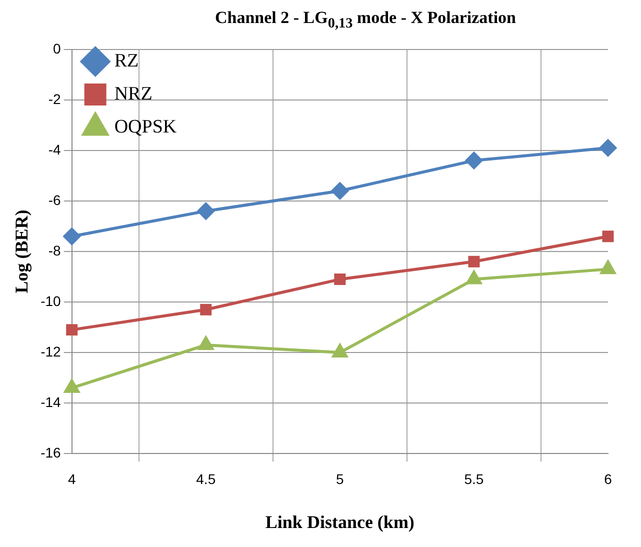 The height and width of the screenshot is (547, 641). What do you see at coordinates (339, 522) in the screenshot?
I see `x-axis-title: Link Distance (km)` at bounding box center [339, 522].